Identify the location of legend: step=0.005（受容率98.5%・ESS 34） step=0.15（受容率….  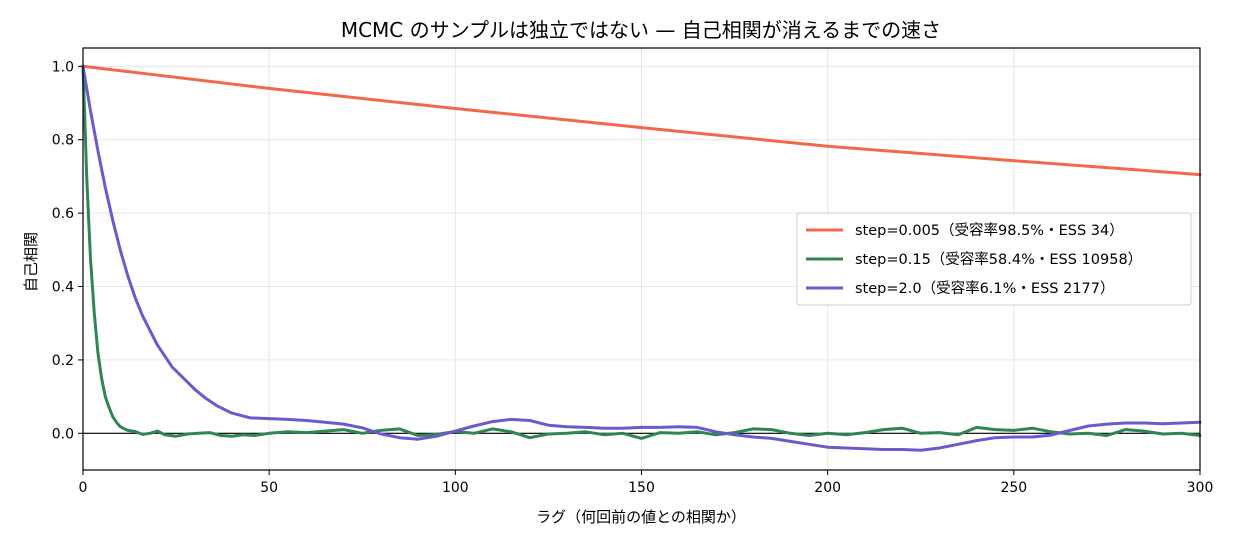
(994, 259).